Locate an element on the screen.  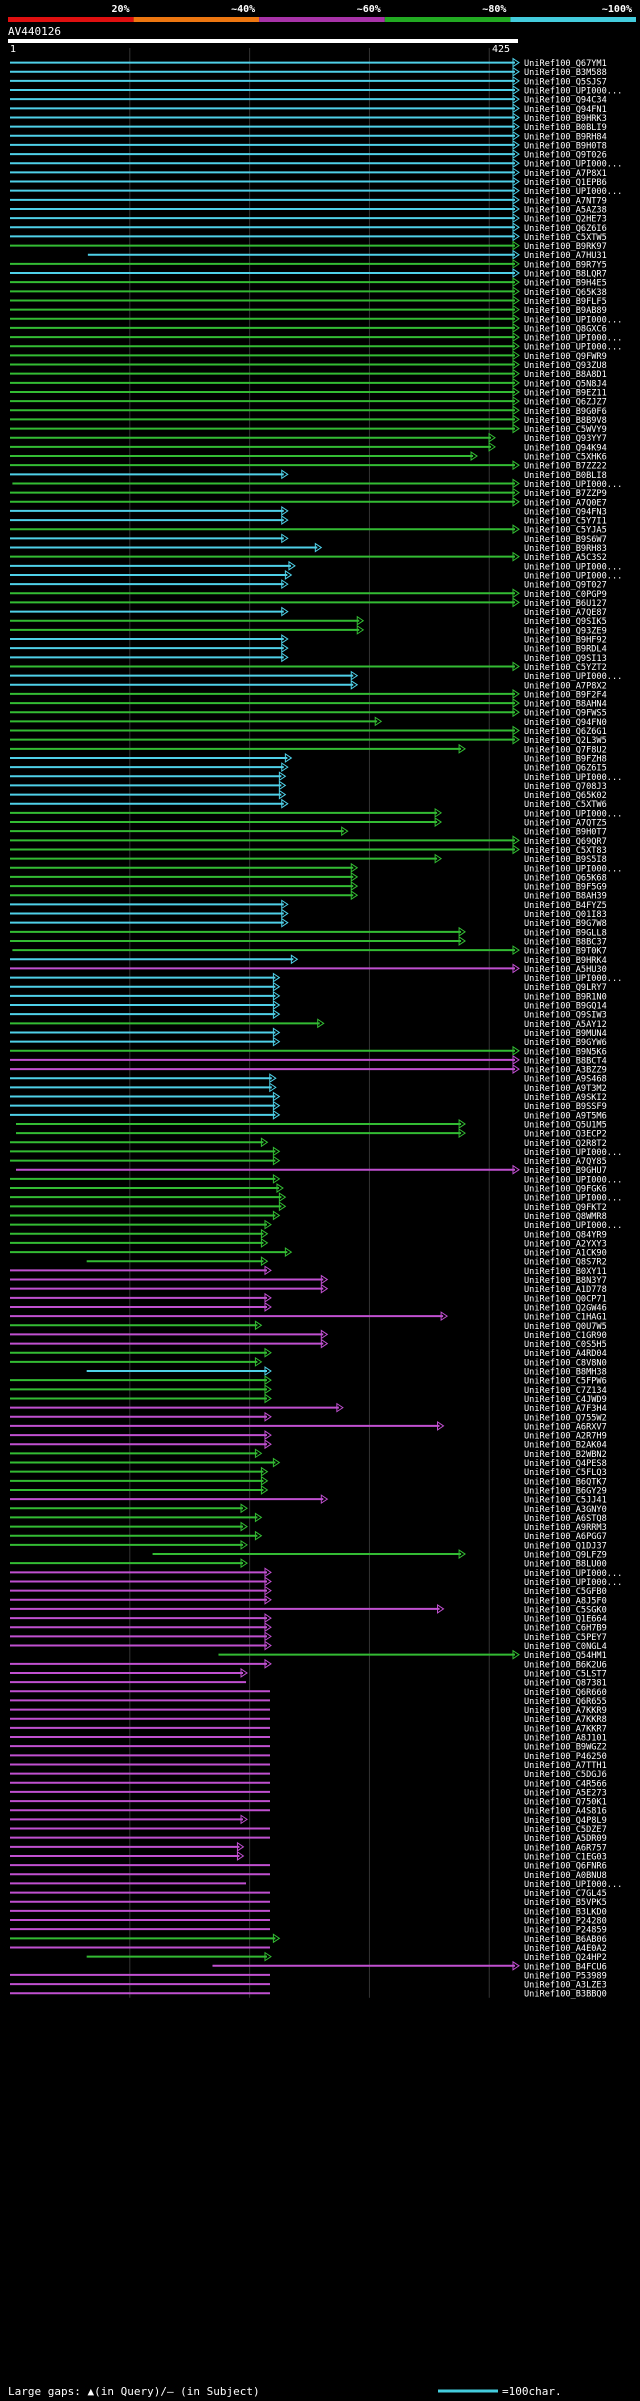
hit-label: UniRef100_B4FCU6 is located at coordinates (565, 1967).